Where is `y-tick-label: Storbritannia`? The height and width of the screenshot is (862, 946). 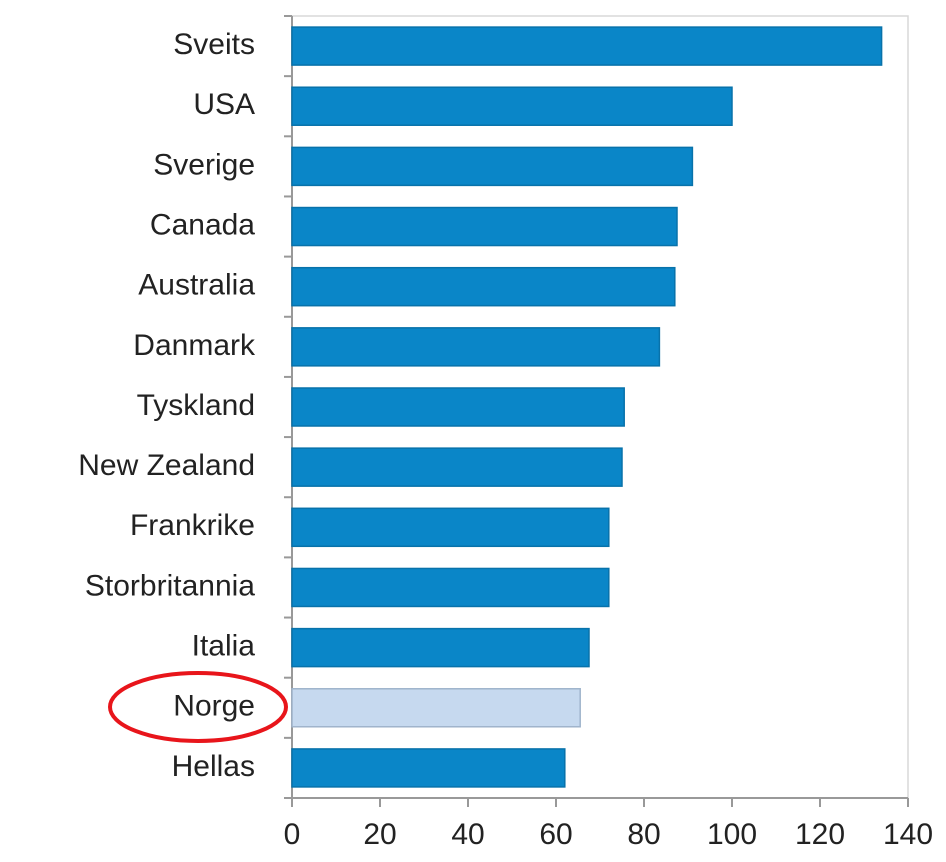 y-tick-label: Storbritannia is located at coordinates (170, 585).